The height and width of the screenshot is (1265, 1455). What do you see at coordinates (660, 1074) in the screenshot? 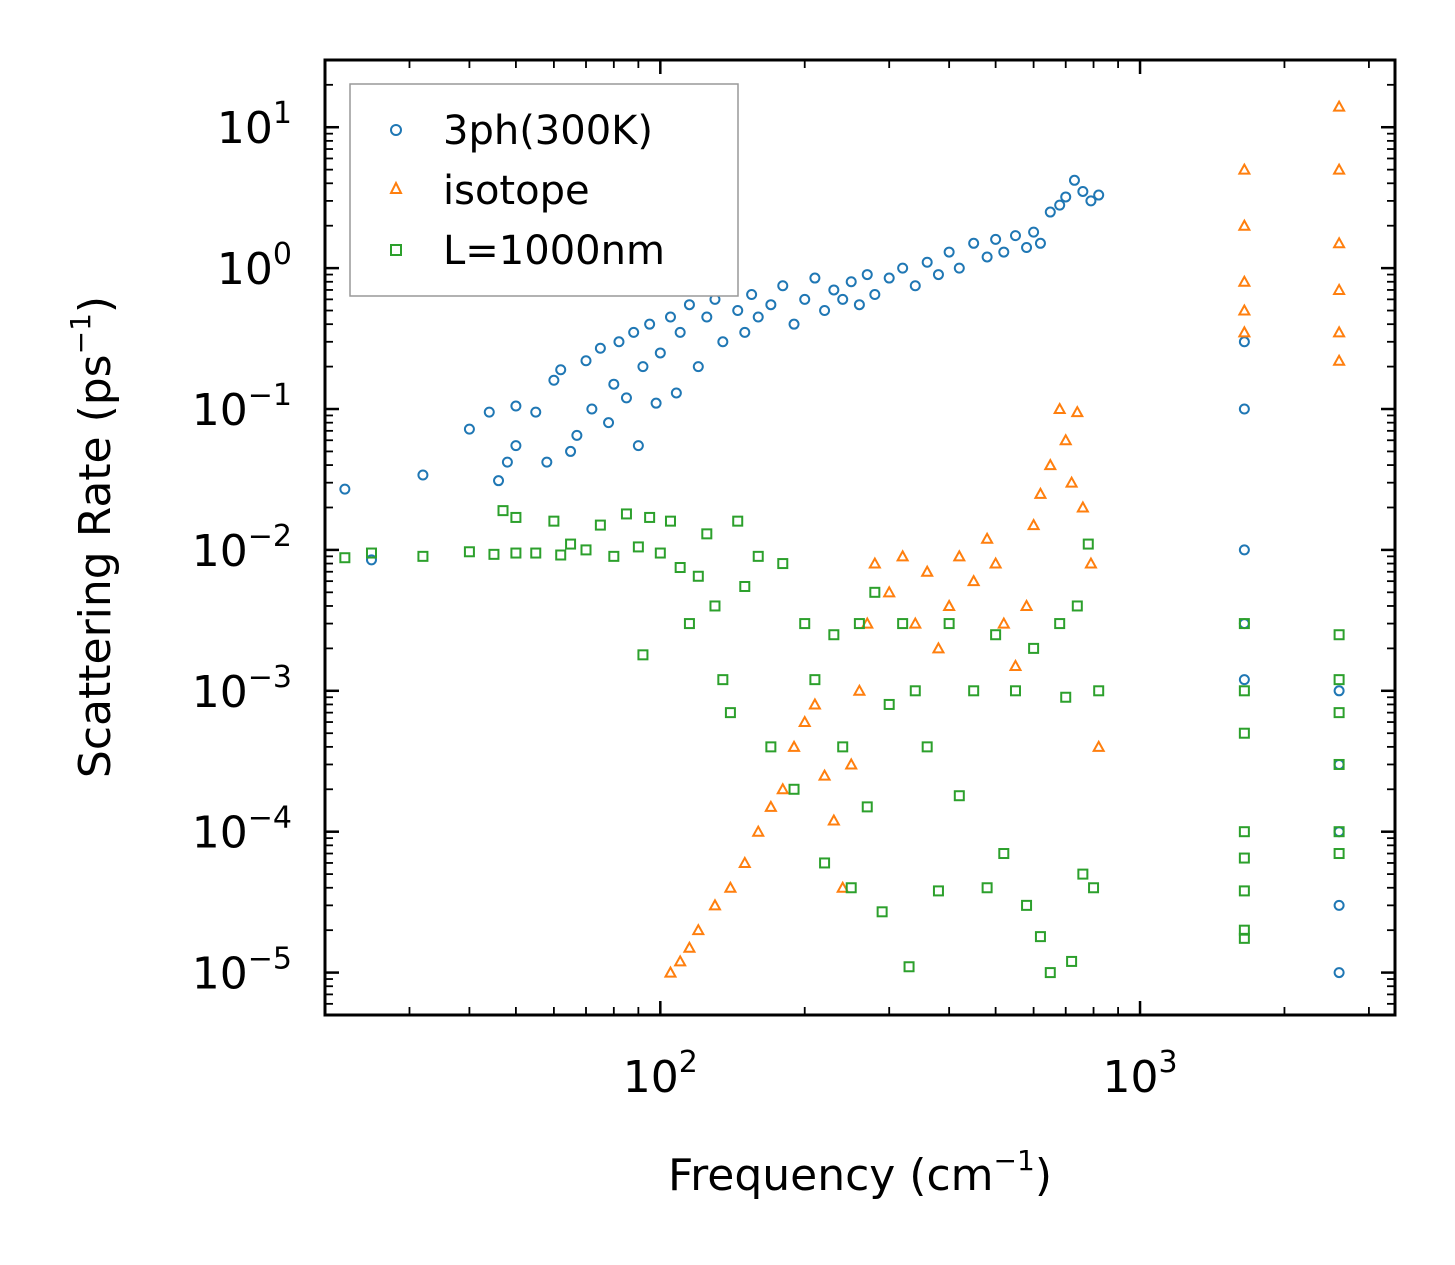
I see `x-tick-label-0: 10²` at bounding box center [660, 1074].